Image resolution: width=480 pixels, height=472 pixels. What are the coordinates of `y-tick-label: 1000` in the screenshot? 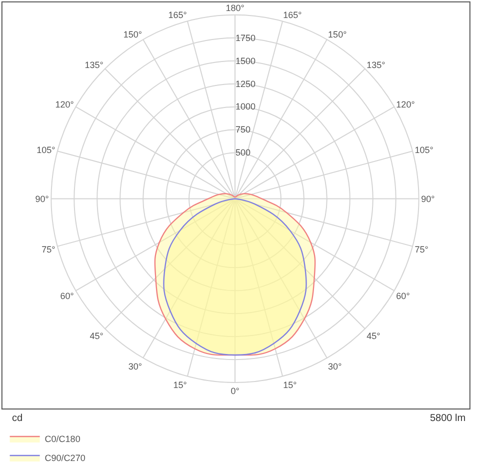 It's located at (246, 107).